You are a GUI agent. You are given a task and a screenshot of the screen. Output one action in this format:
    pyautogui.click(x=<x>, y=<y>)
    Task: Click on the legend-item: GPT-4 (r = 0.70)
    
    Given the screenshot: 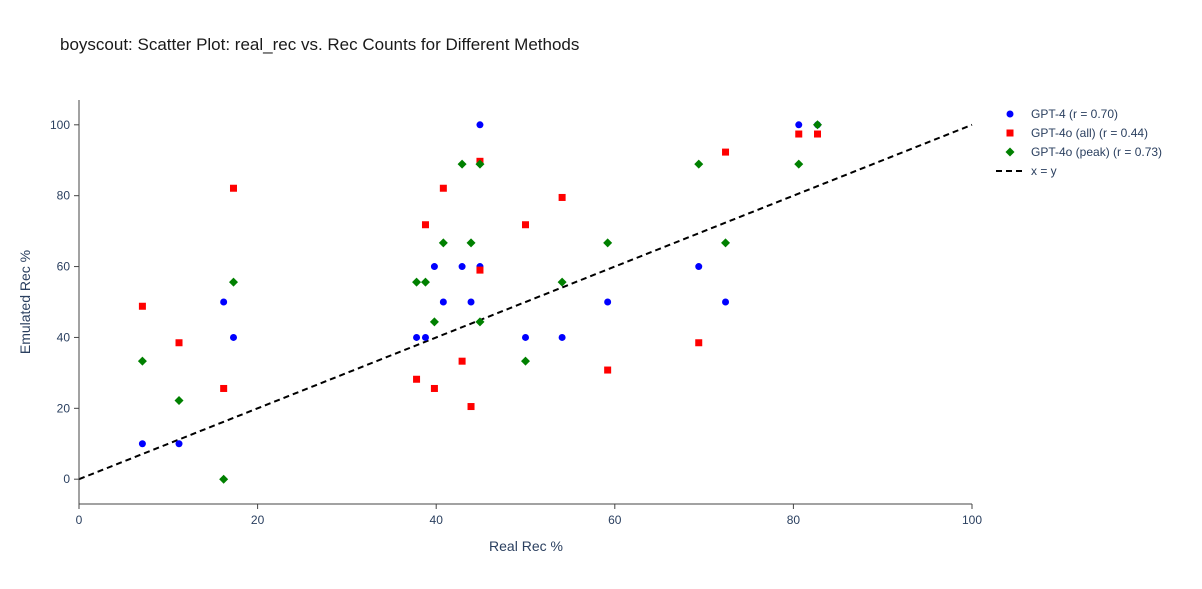 What is the action you would take?
    pyautogui.click(x=1062, y=114)
    